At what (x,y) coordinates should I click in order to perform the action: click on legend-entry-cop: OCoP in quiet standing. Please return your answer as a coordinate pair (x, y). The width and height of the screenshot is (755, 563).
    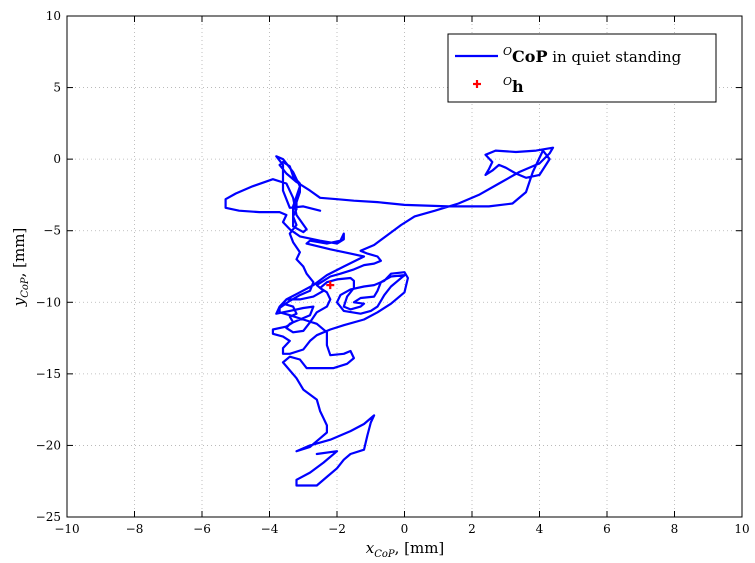
    Looking at the image, I should click on (592, 55).